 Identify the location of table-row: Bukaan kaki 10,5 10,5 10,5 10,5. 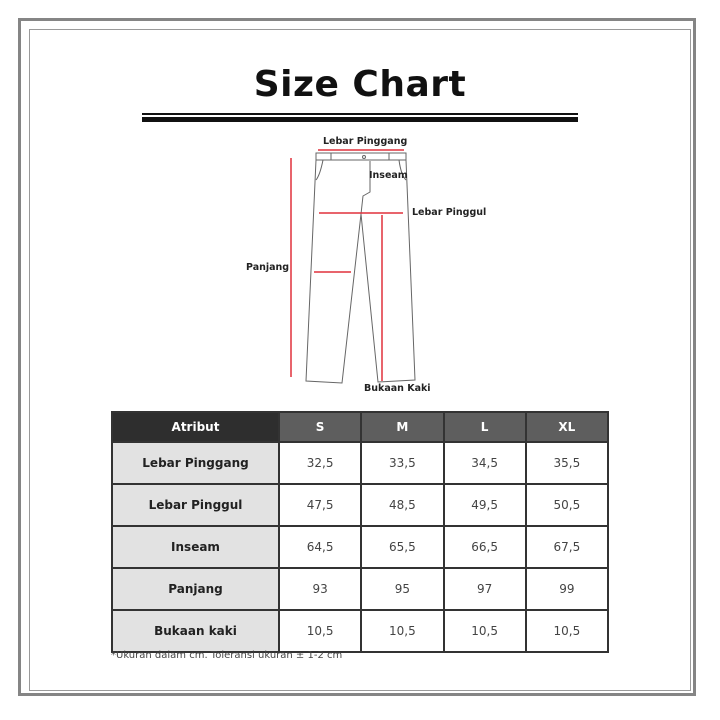
(360, 631).